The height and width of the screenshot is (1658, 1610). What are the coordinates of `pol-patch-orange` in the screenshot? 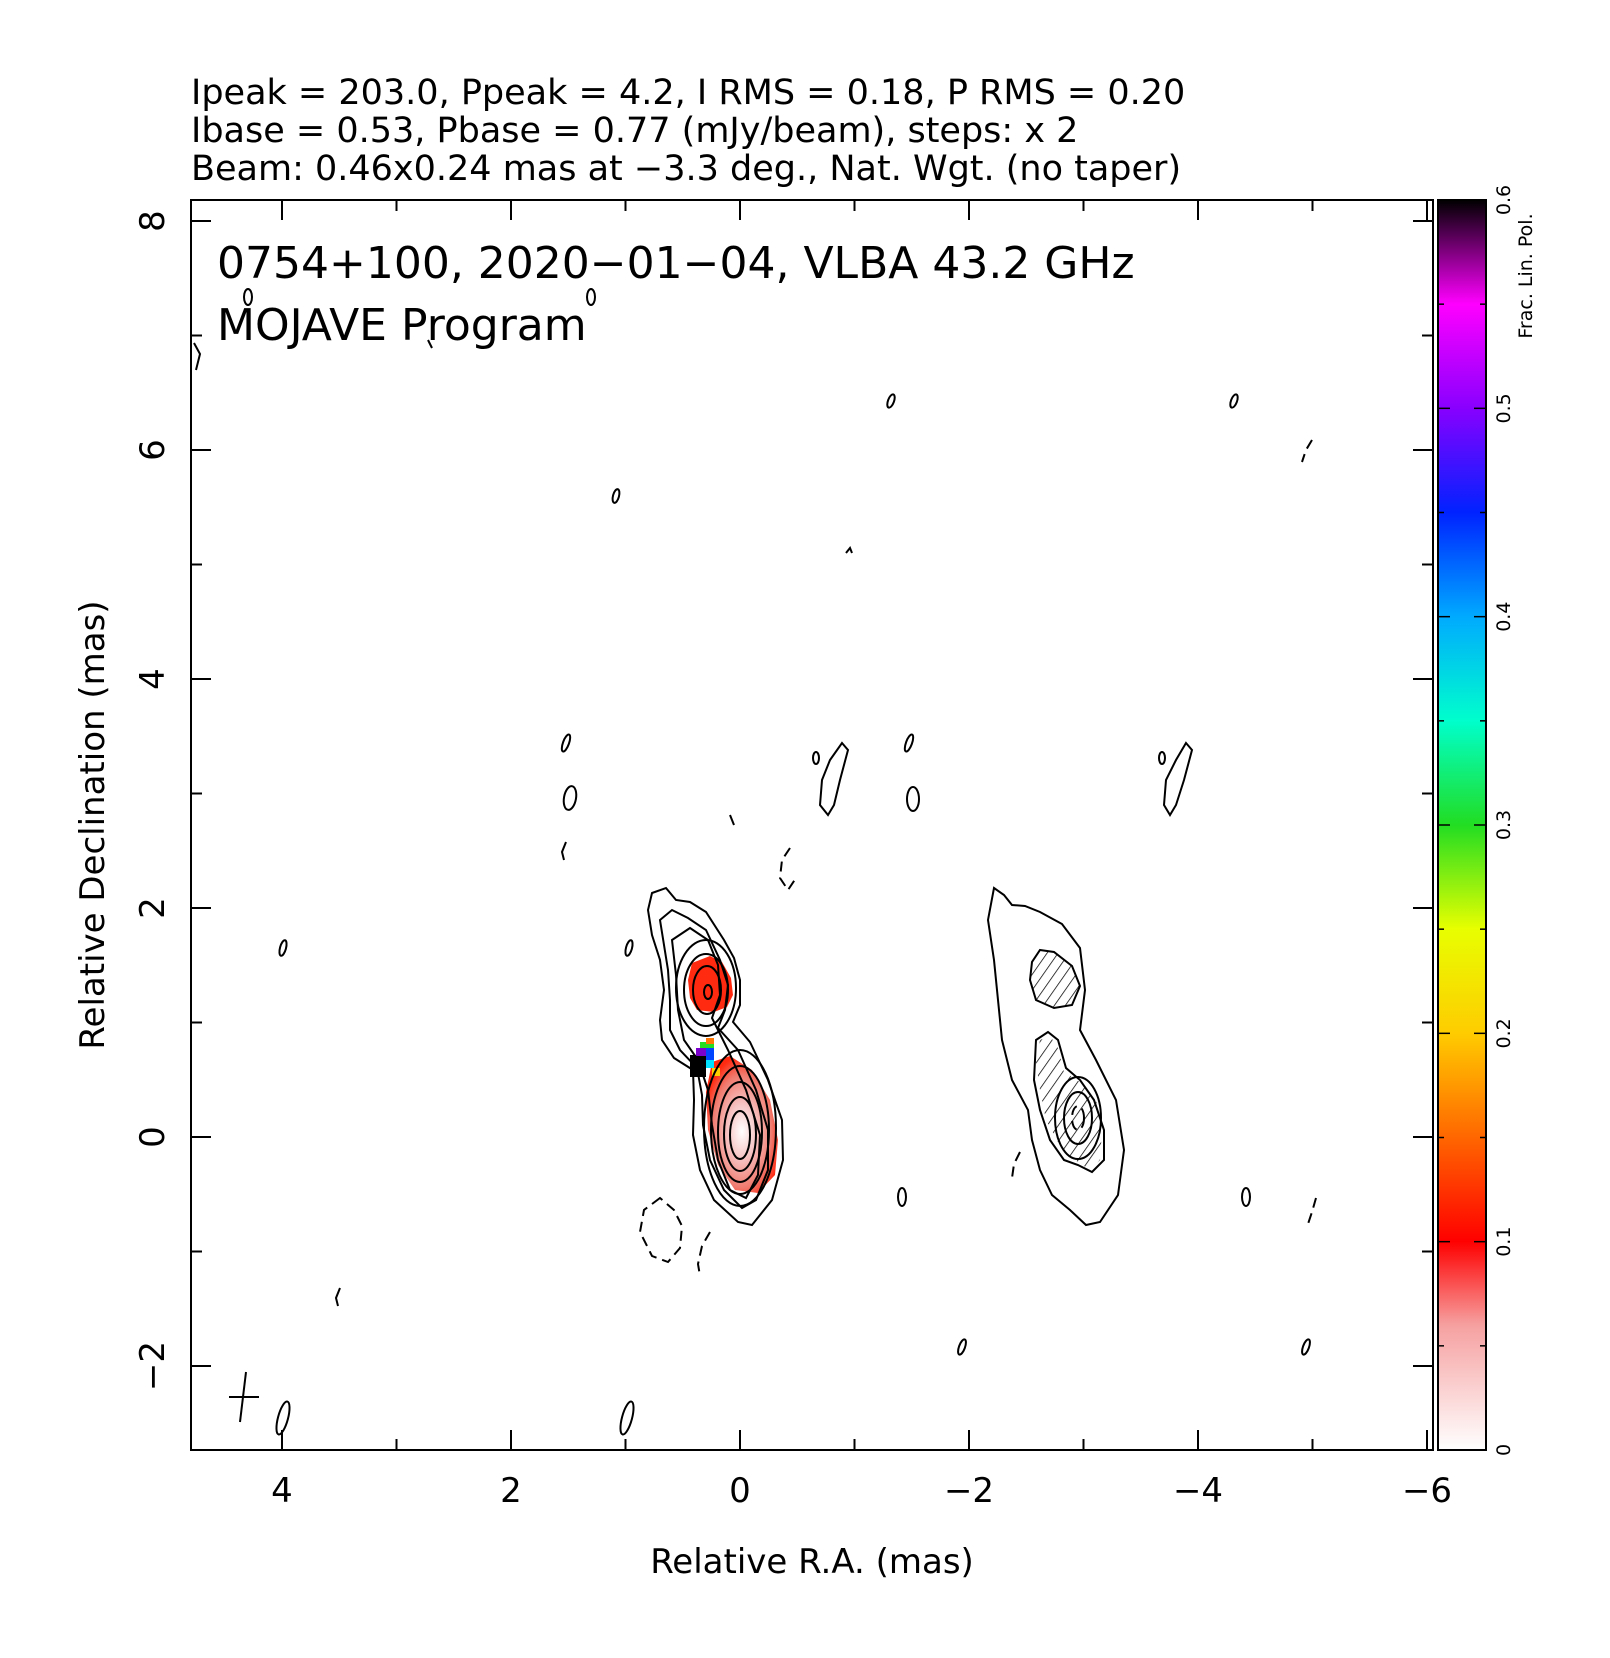 It's located at (710, 1041).